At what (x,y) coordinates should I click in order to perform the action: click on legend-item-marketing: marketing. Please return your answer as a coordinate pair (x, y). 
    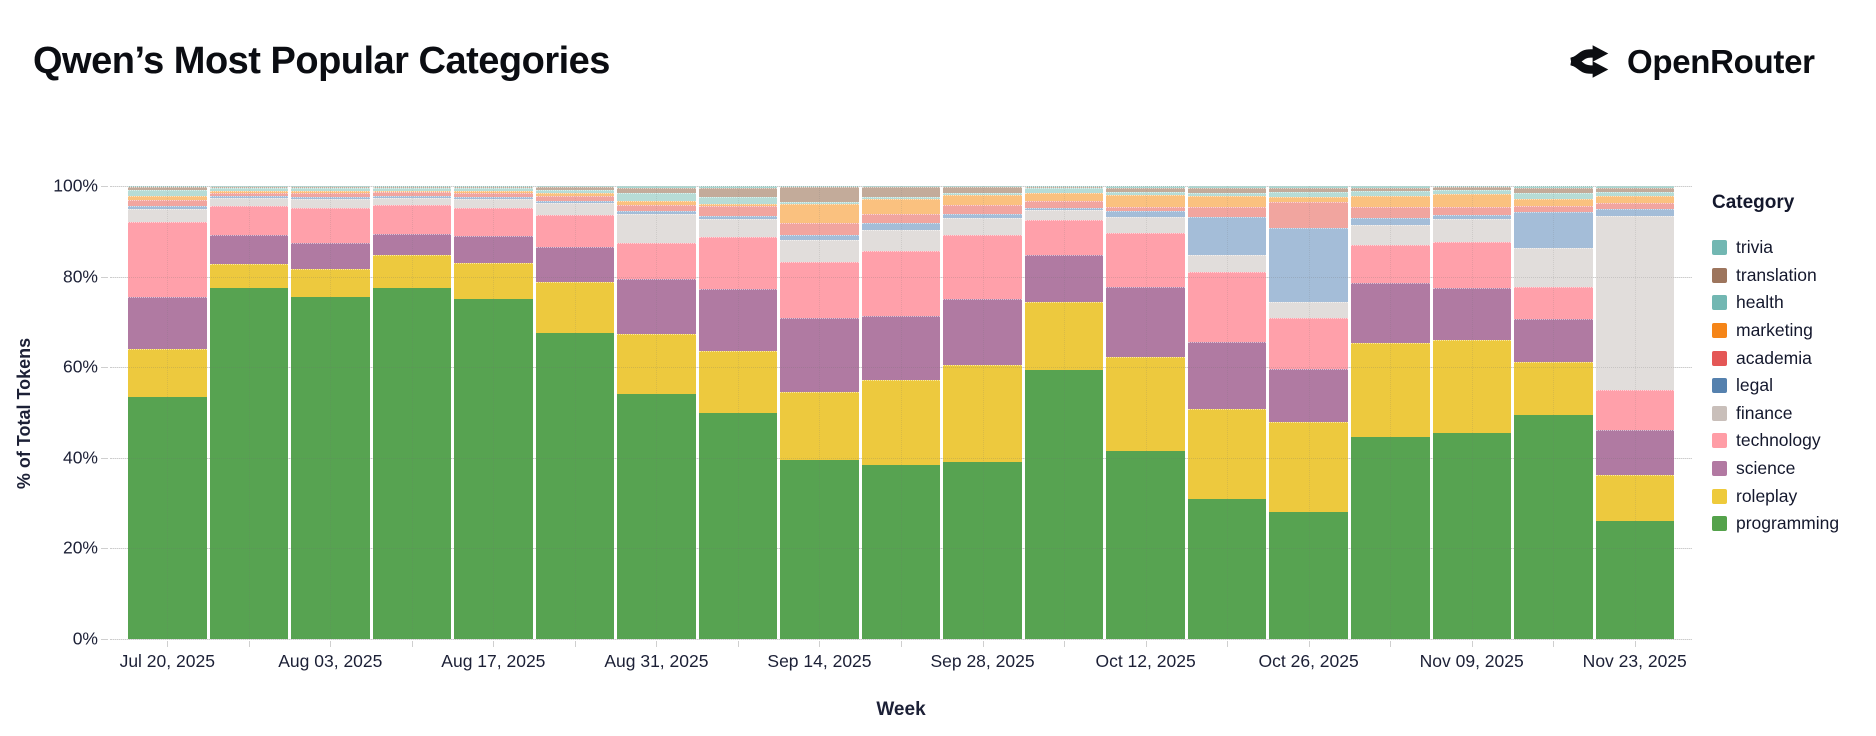
    Looking at the image, I should click on (1792, 331).